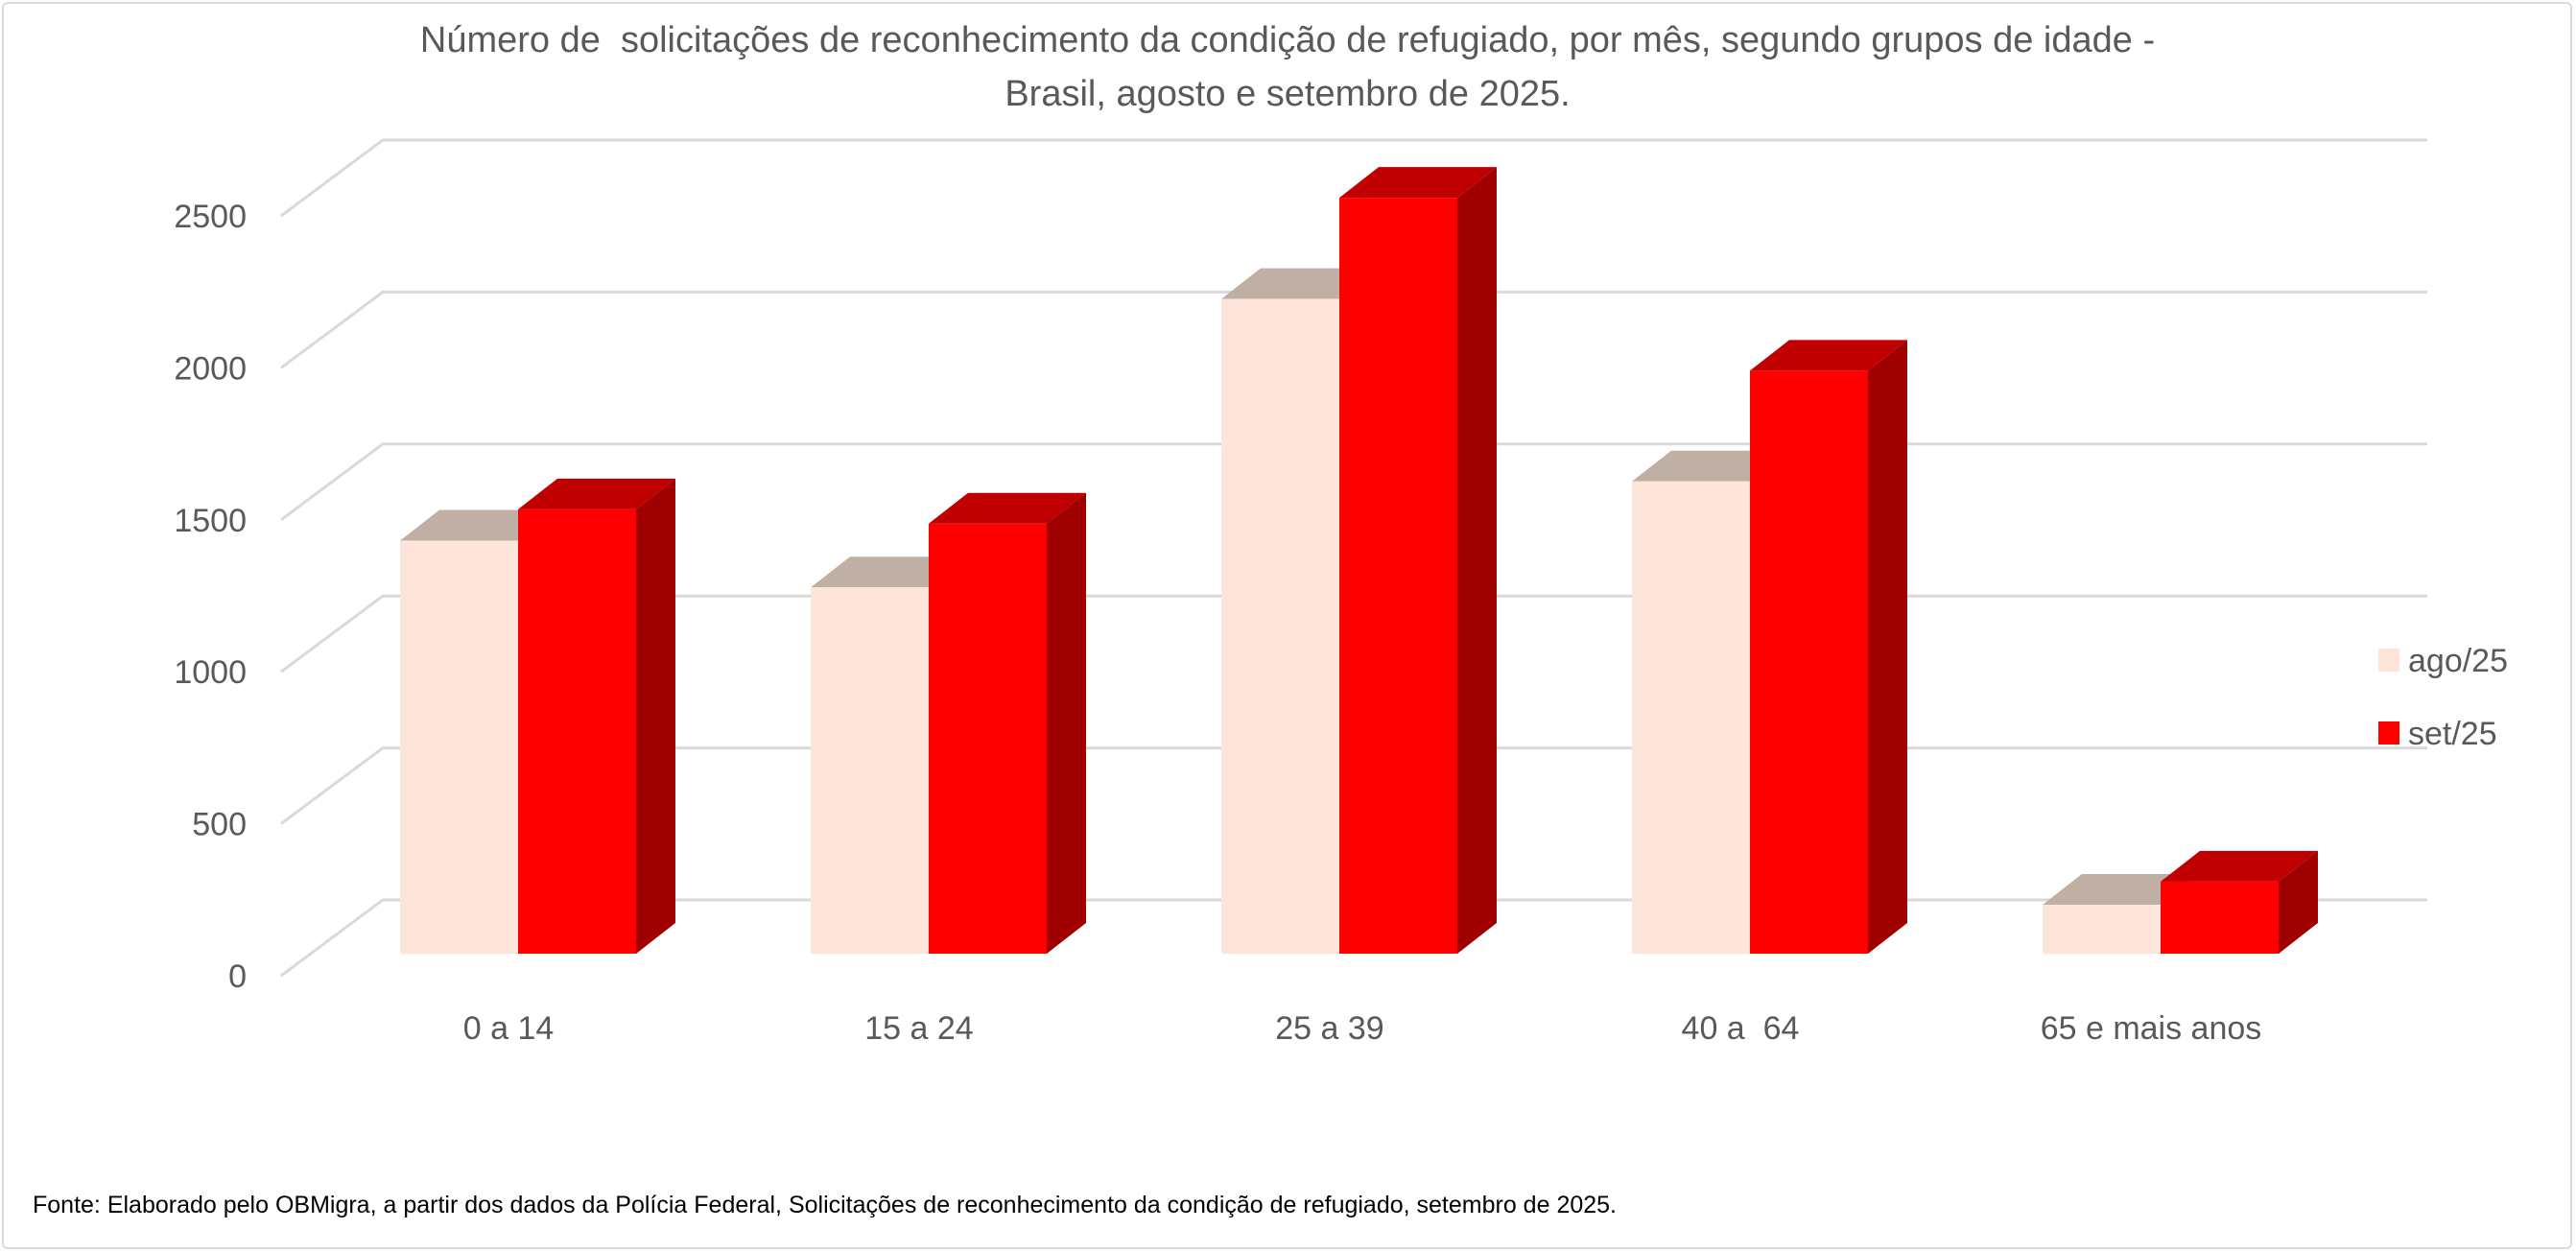 Image resolution: width=2576 pixels, height=1253 pixels. I want to click on legend-label: ago/25, so click(2458, 661).